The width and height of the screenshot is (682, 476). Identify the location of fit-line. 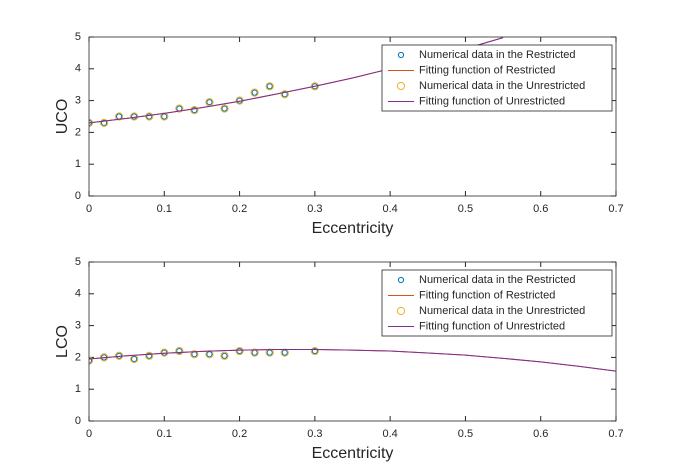
(352, 360).